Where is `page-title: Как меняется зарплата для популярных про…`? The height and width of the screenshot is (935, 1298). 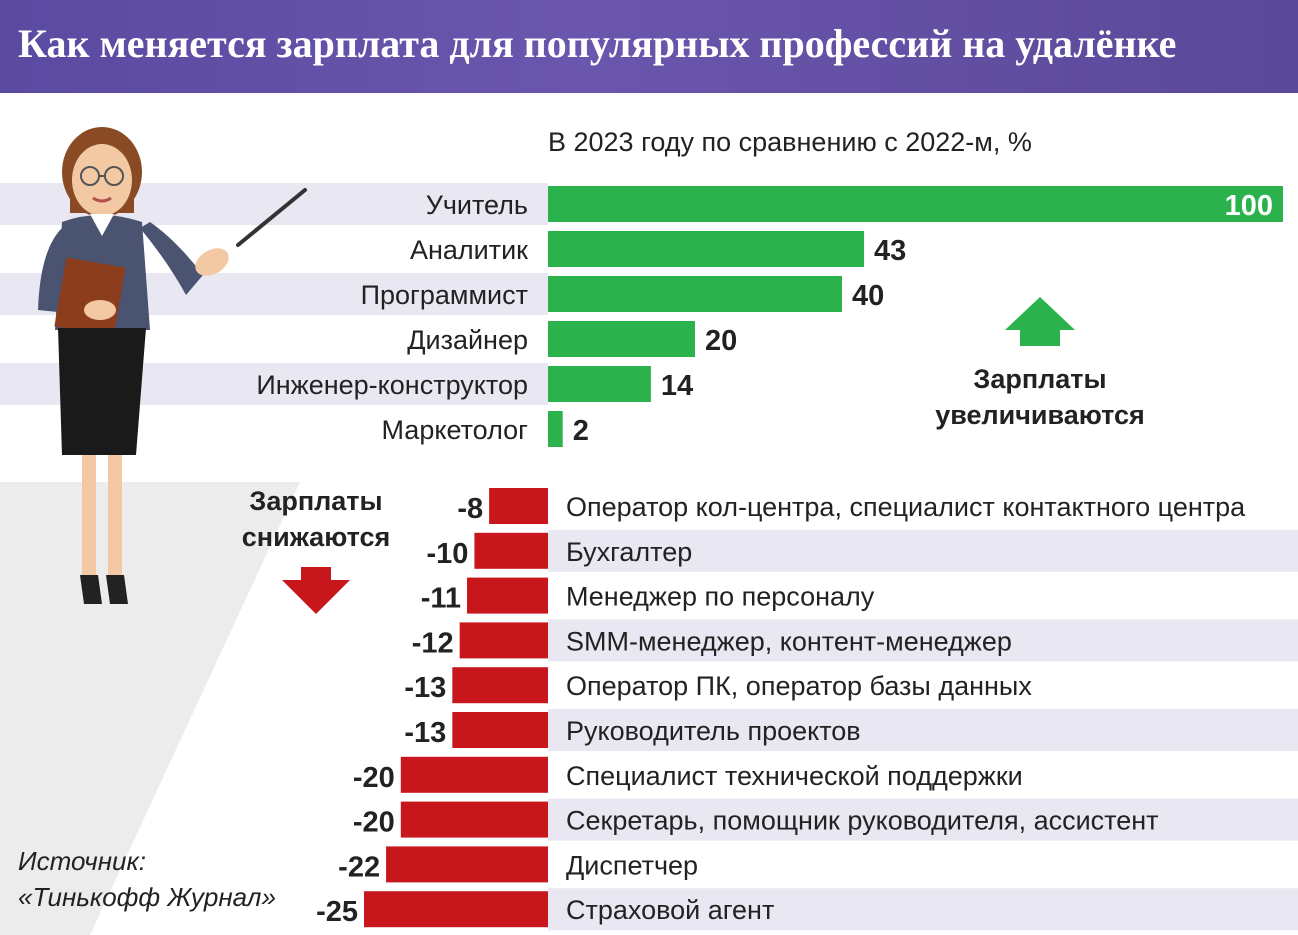 page-title: Как меняется зарплата для популярных про… is located at coordinates (597, 43).